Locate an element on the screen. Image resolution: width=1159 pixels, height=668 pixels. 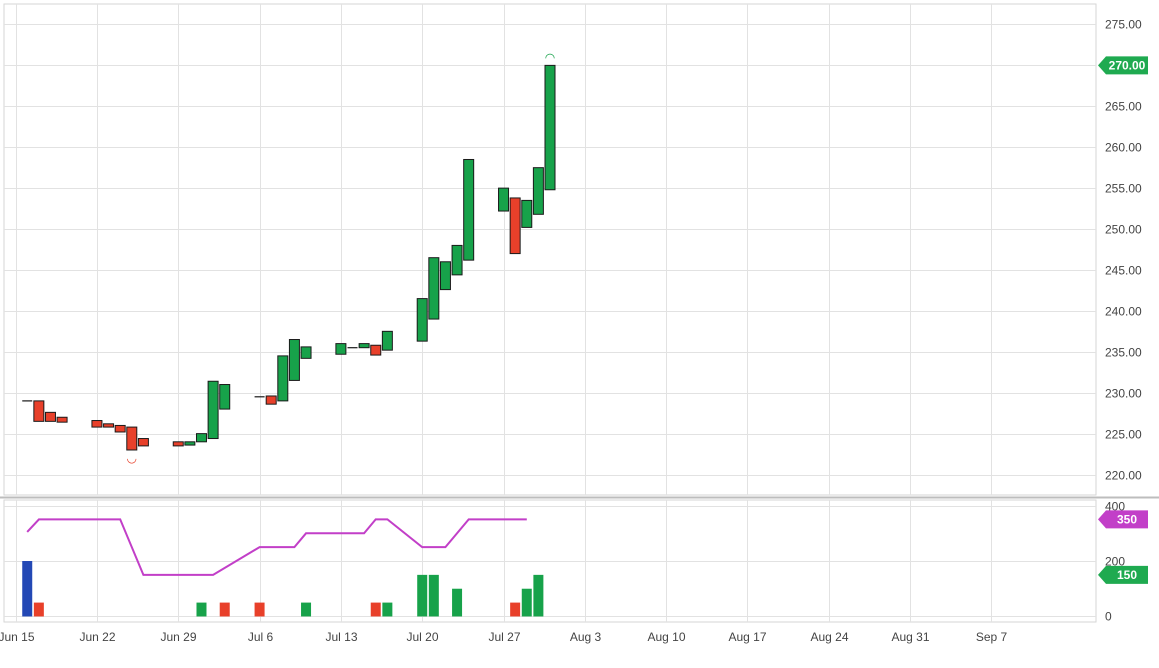
price-tick-label: 255.00 is located at coordinates (1123, 189).